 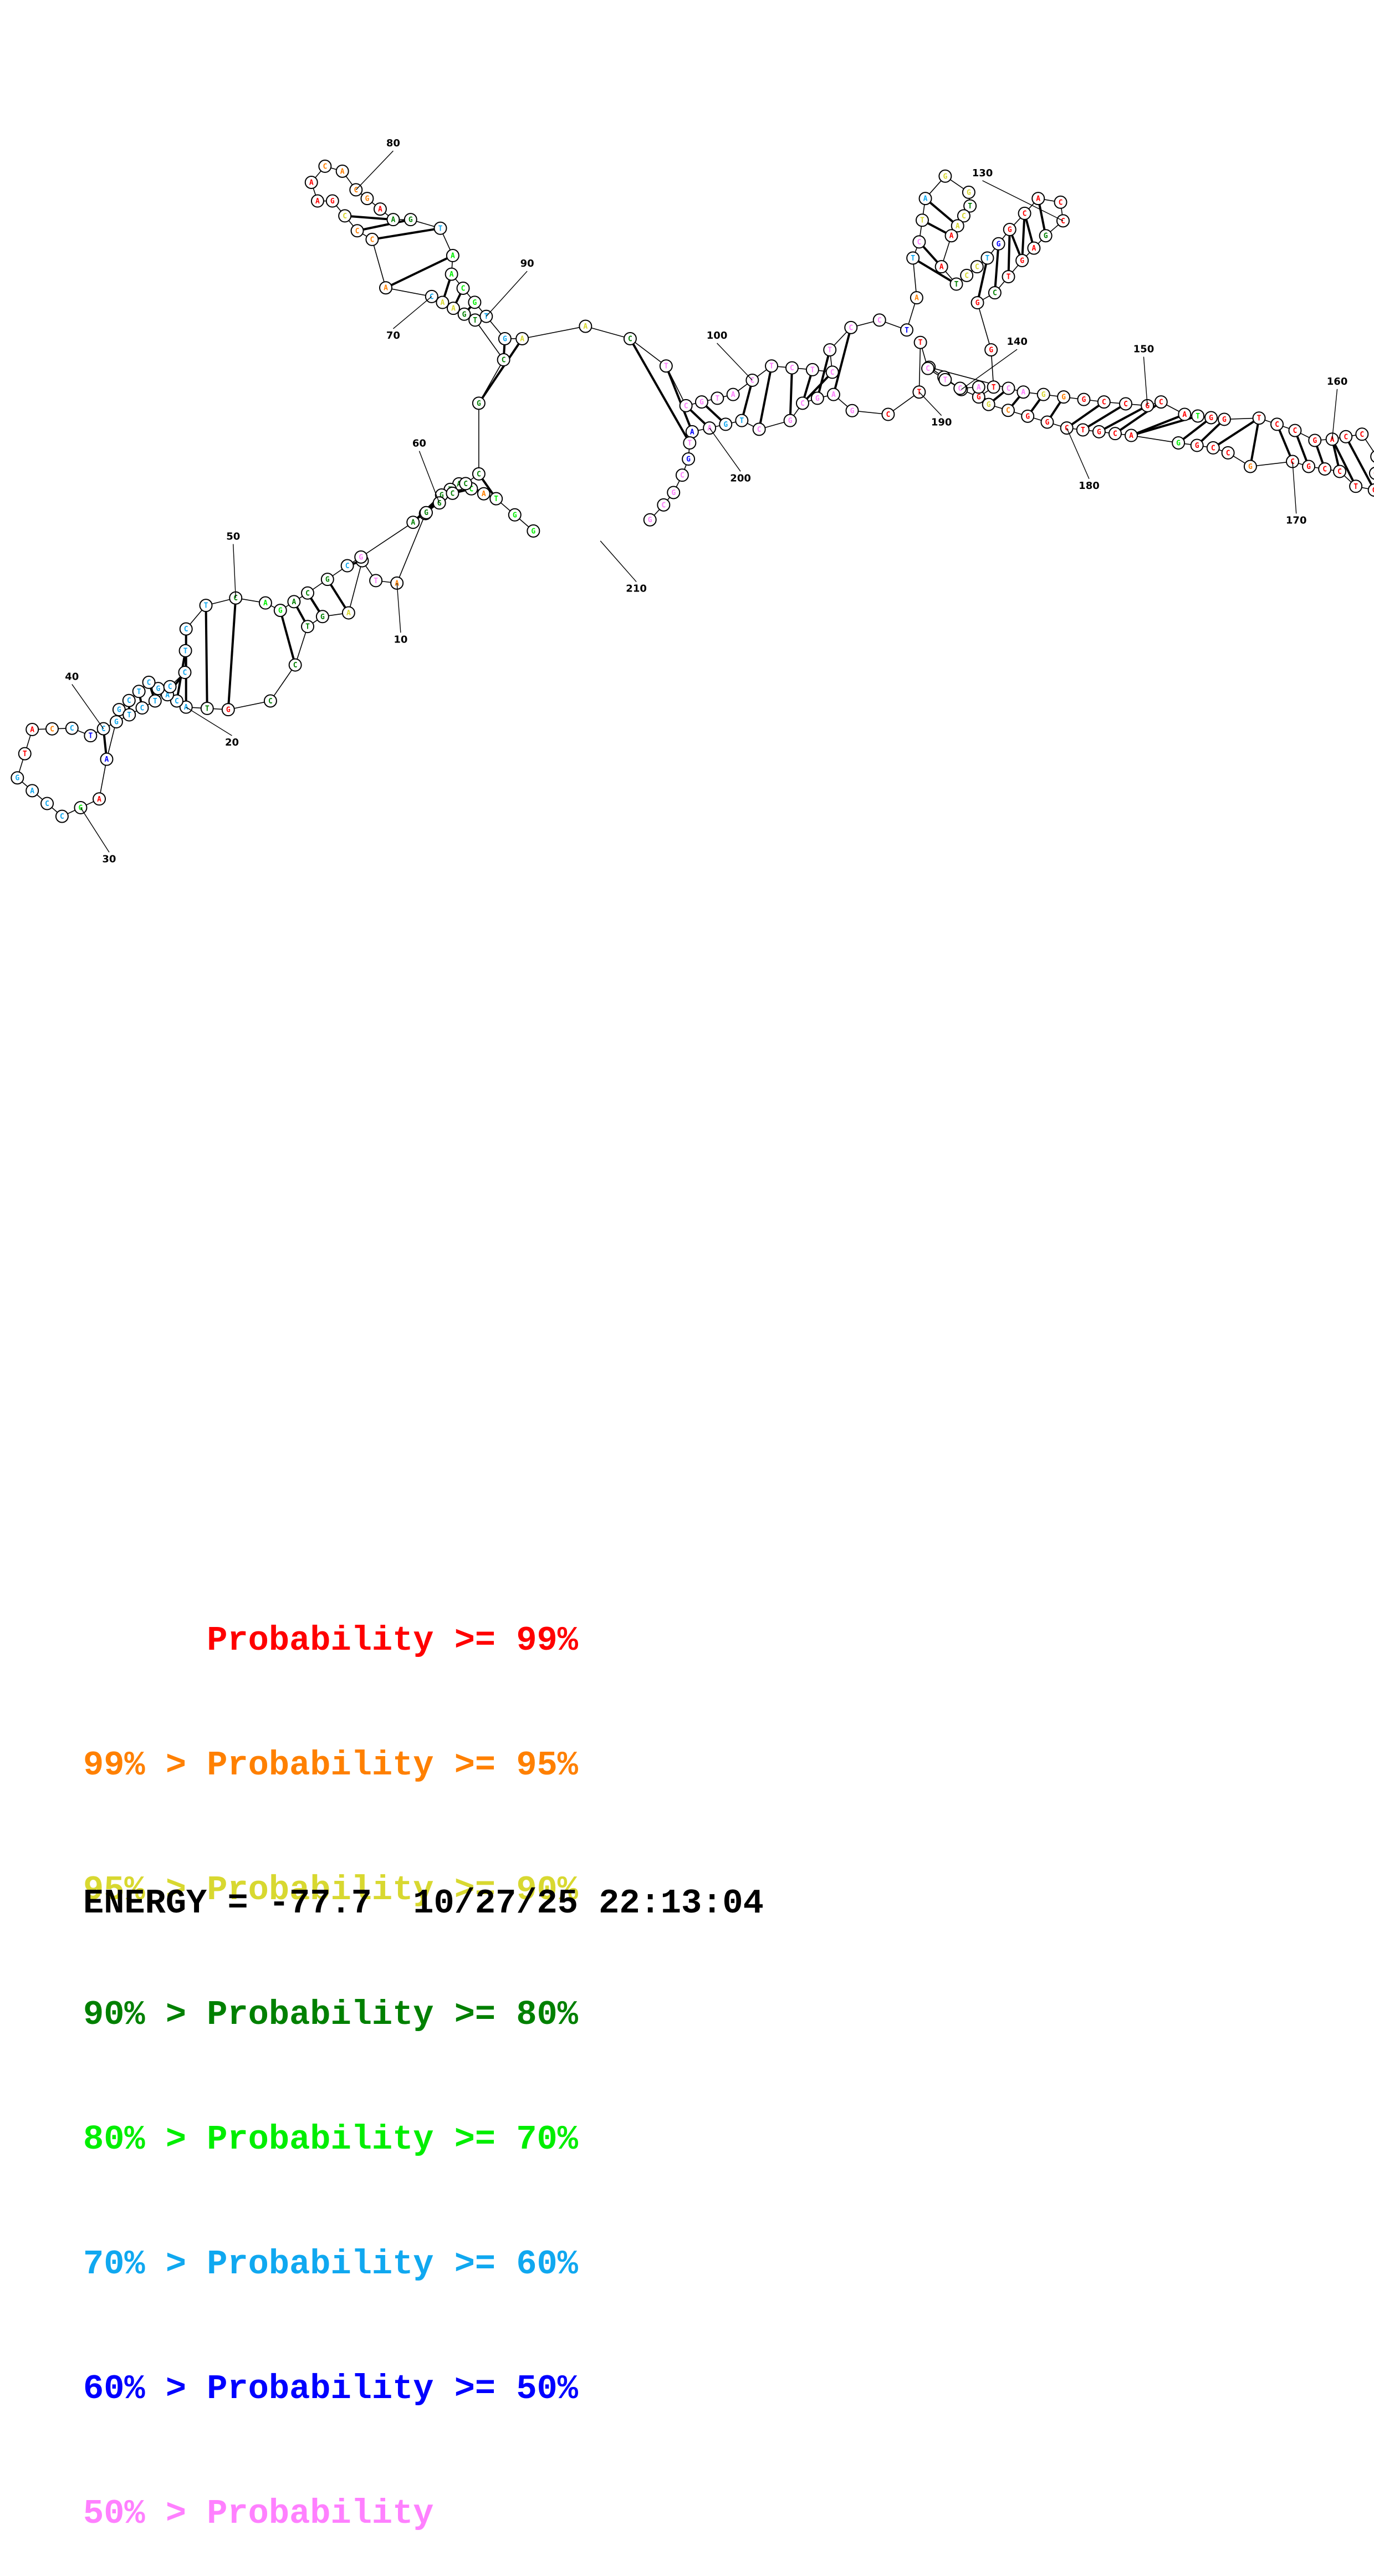 I want to click on legend-prefix: 50% >, so click(x=145, y=2513).